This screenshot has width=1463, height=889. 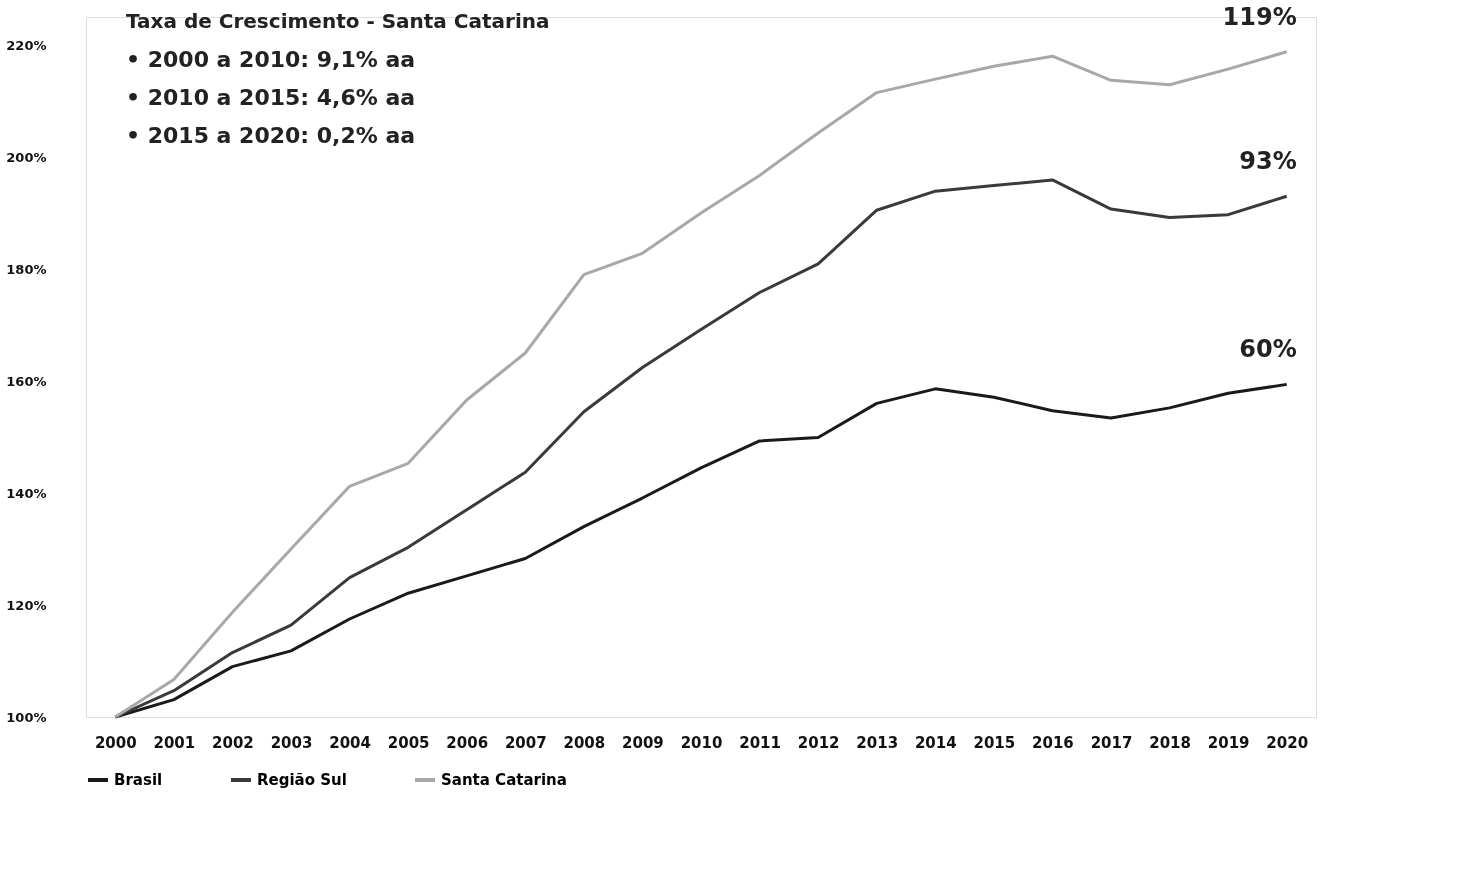 I want to click on annotation: • 2015 a 2020: 0,2% aa, so click(x=271, y=135).